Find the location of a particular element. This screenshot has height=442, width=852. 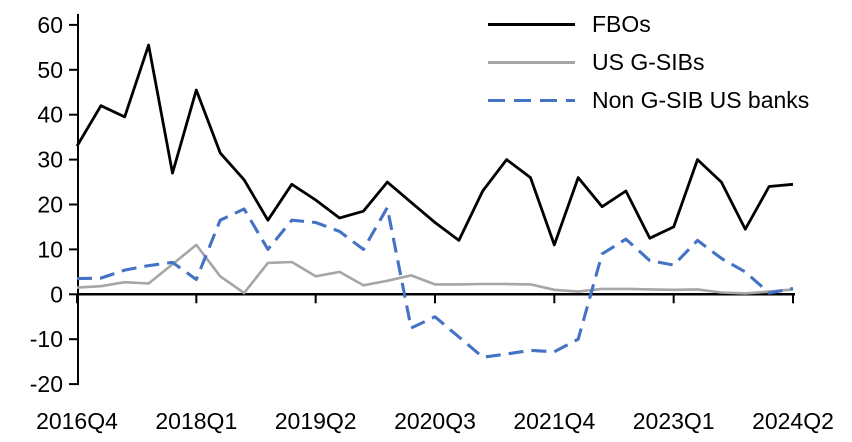

y-tick-label-30: 30 is located at coordinates (50, 160).